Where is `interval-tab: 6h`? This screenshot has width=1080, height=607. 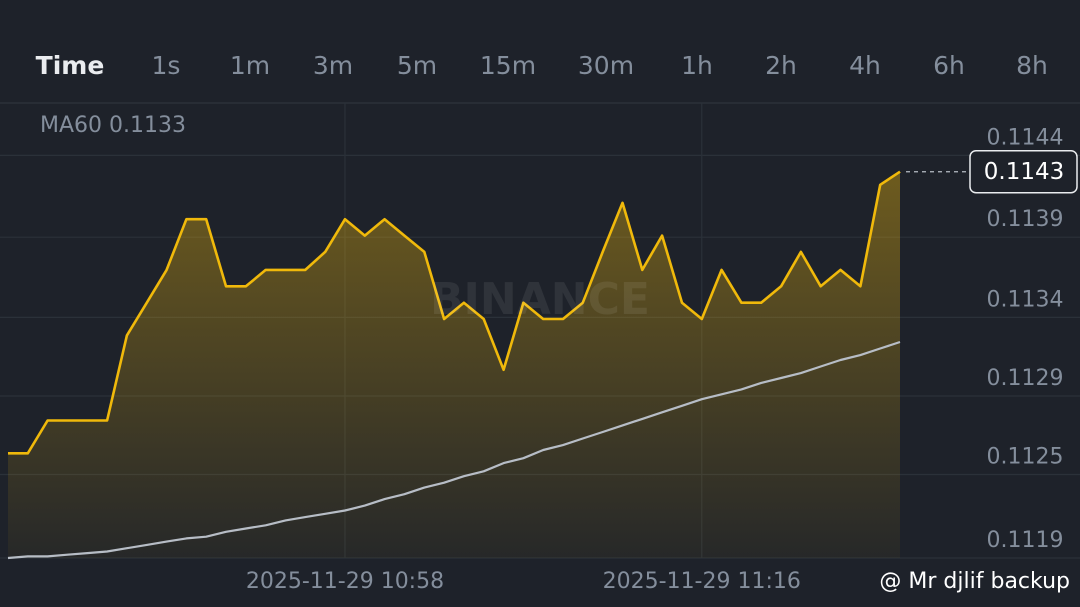 interval-tab: 6h is located at coordinates (949, 65).